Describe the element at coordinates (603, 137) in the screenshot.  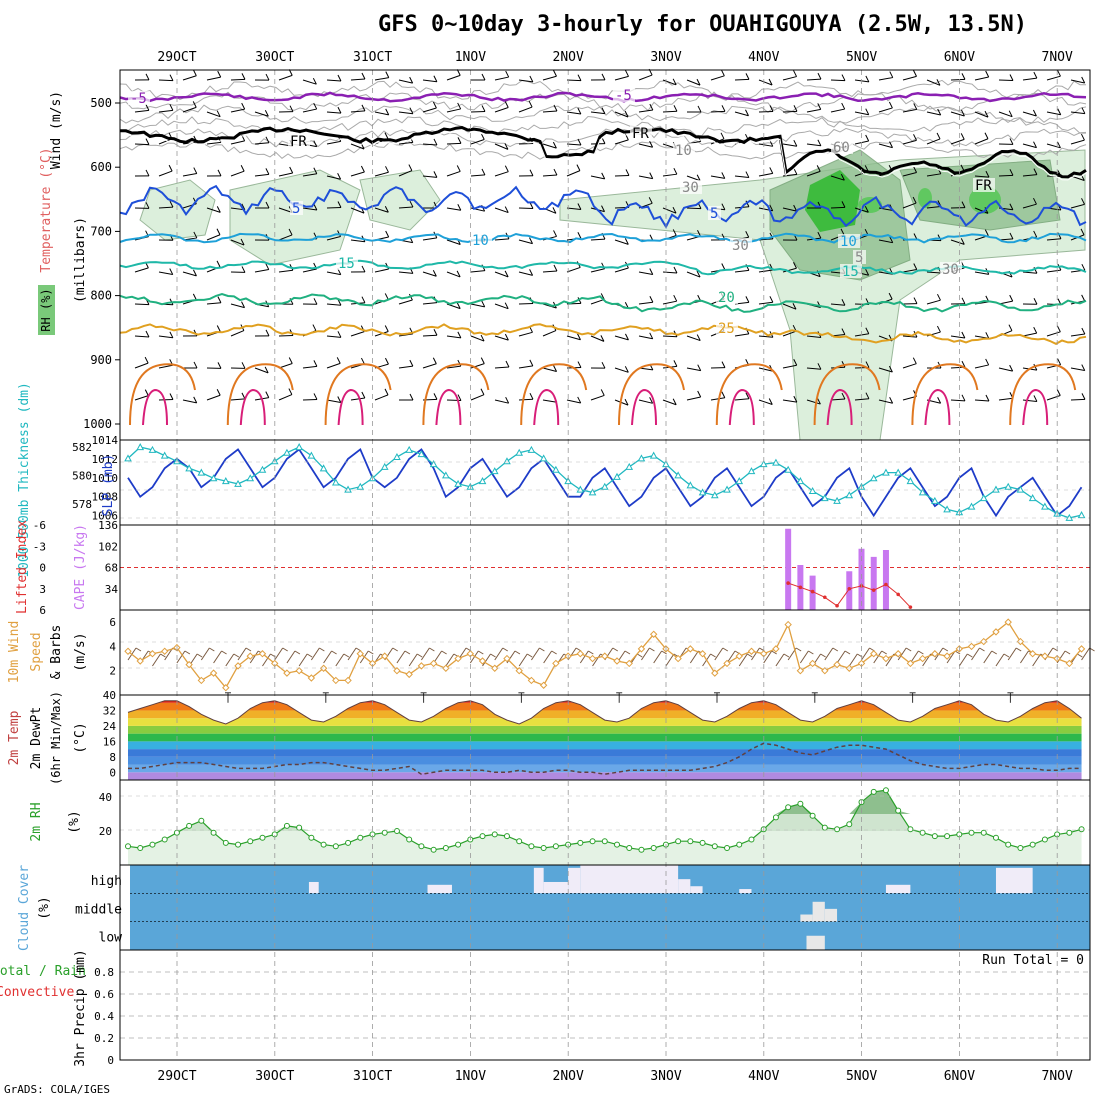
I see `rh-contour` at that location.